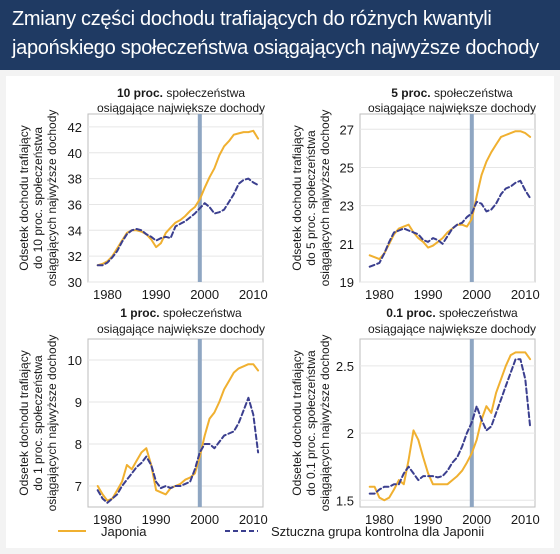  Describe the element at coordinates (75, 256) in the screenshot. I see `y-tick-label: 32` at that location.